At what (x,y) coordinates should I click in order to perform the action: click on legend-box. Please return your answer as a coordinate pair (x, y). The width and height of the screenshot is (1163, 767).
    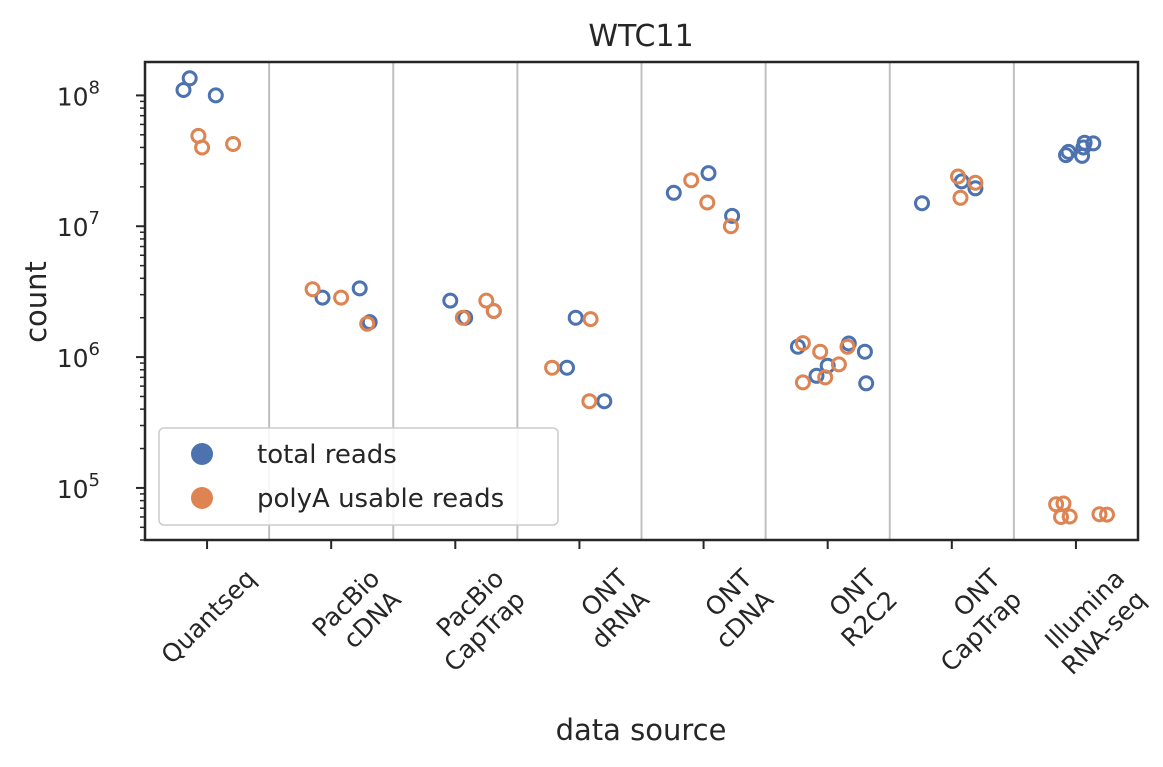
    Looking at the image, I should click on (358, 476).